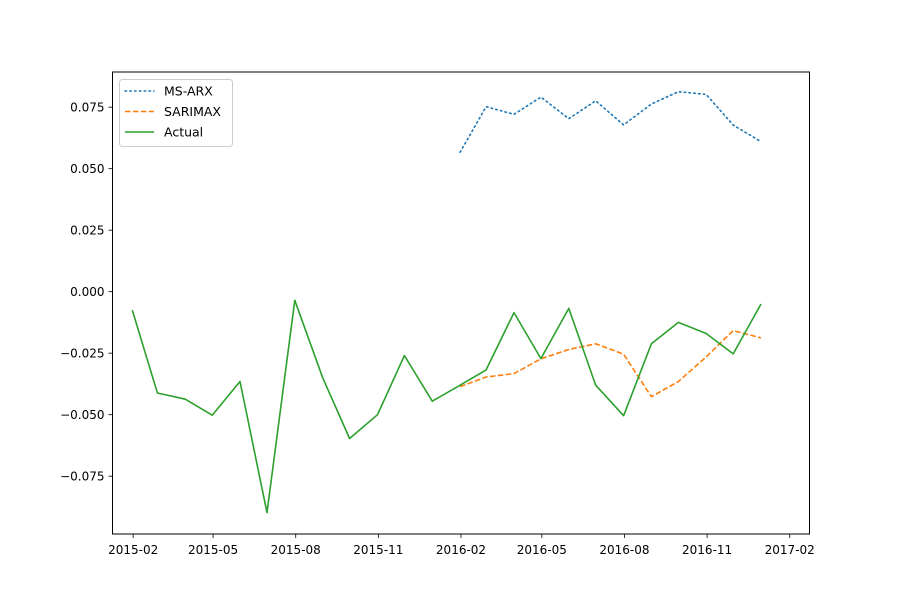 The image size is (900, 600). Describe the element at coordinates (610, 363) in the screenshot. I see `series-line-sarimax` at that location.